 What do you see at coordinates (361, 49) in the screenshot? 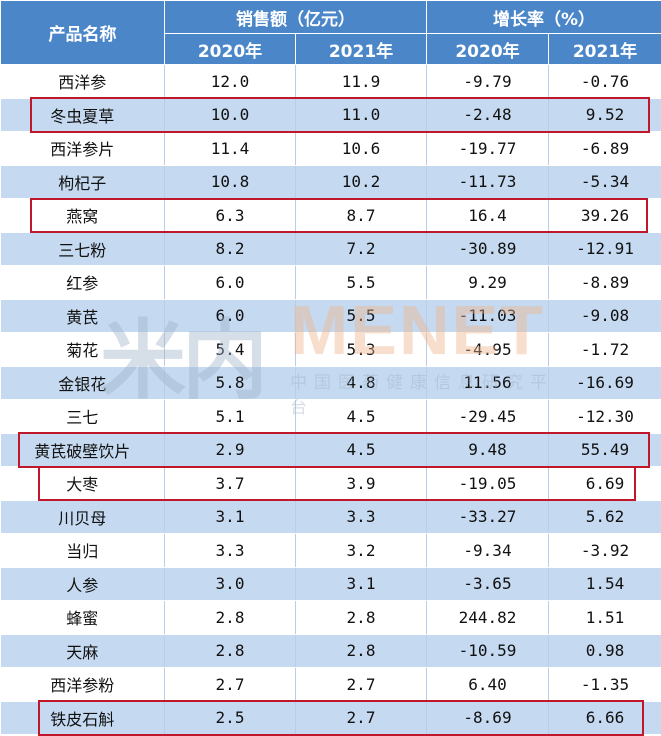
I see `sales-2021-header: 2021年` at bounding box center [361, 49].